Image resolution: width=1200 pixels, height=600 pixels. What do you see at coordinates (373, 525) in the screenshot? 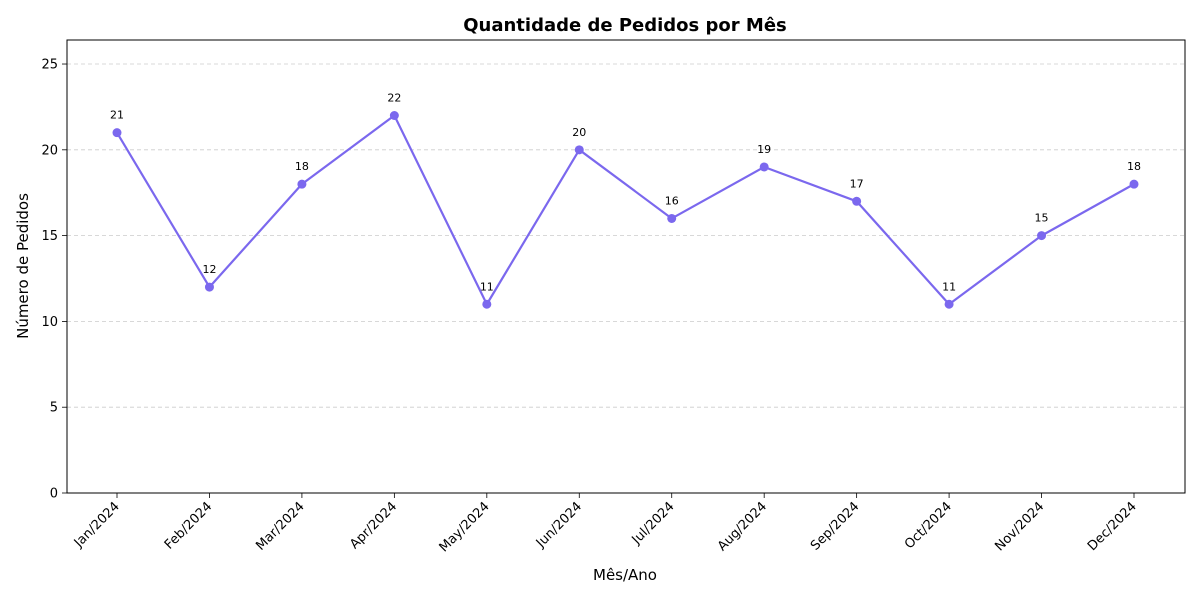
I see `x-tick-label: Apr/2024` at bounding box center [373, 525].